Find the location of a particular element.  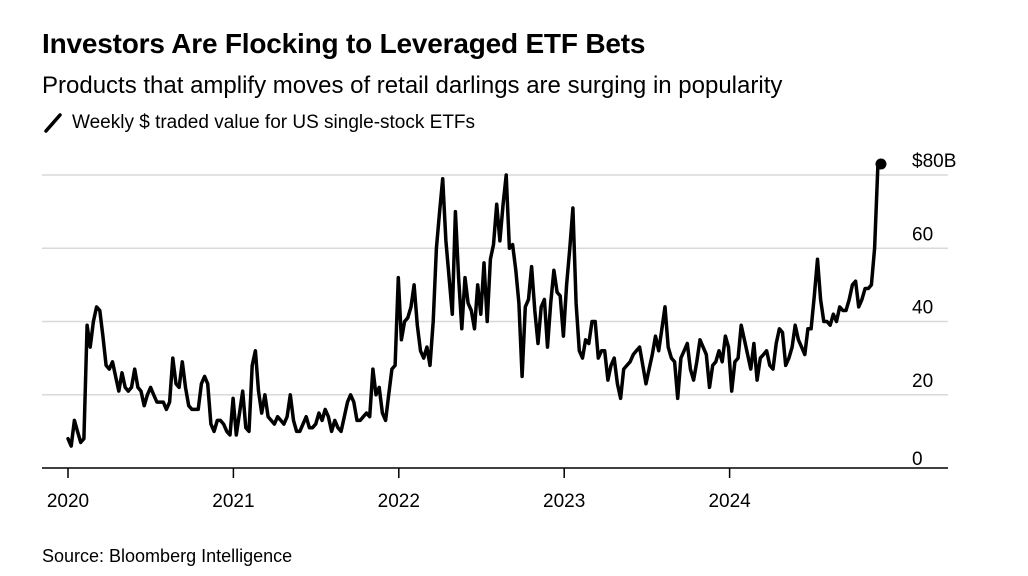

y-tick-label: 20 is located at coordinates (922, 381).